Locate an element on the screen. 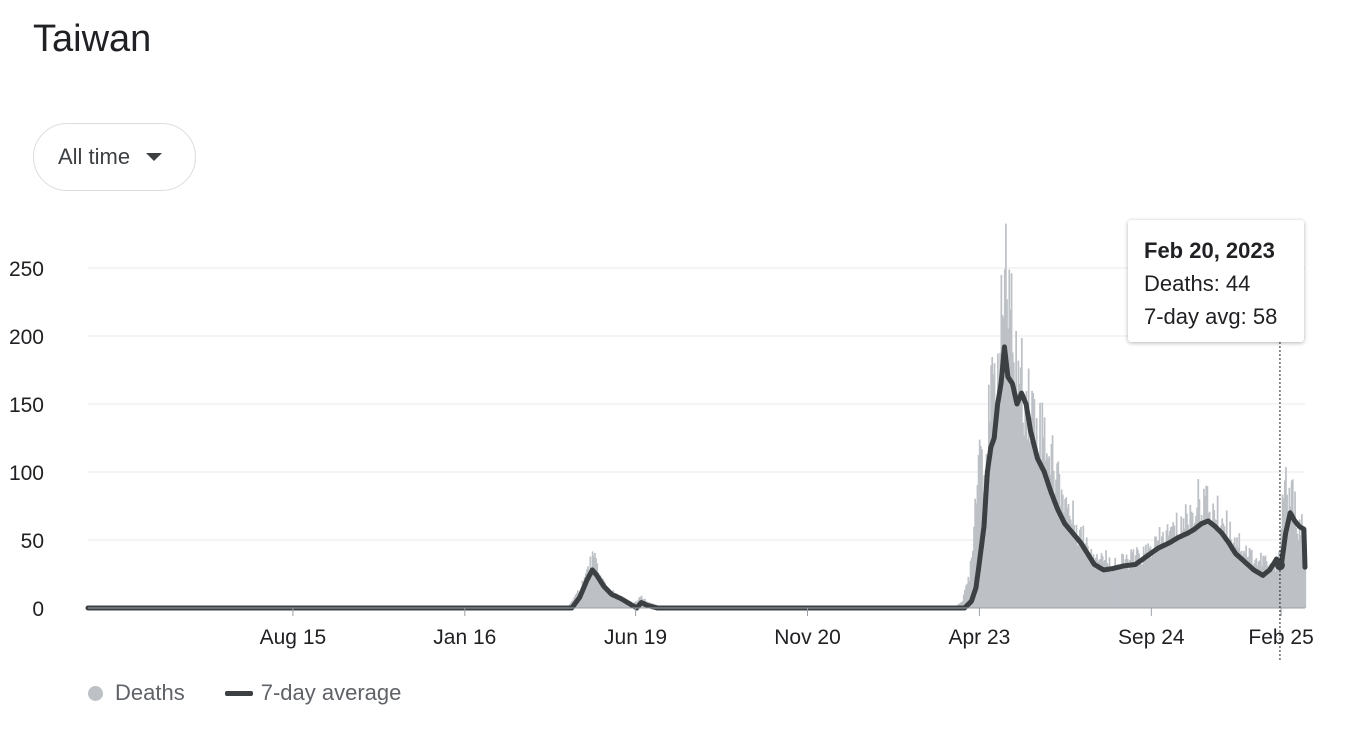  tooltip-average: 7-day avg: 58 is located at coordinates (1211, 316).